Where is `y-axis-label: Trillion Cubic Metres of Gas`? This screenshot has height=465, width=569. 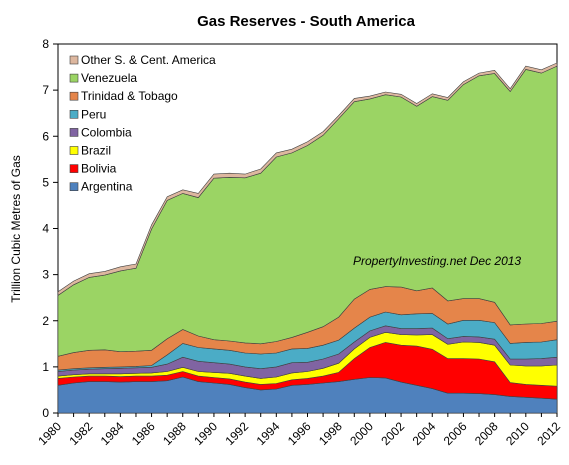 y-axis-label: Trillion Cubic Metres of Gas is located at coordinates (16, 229).